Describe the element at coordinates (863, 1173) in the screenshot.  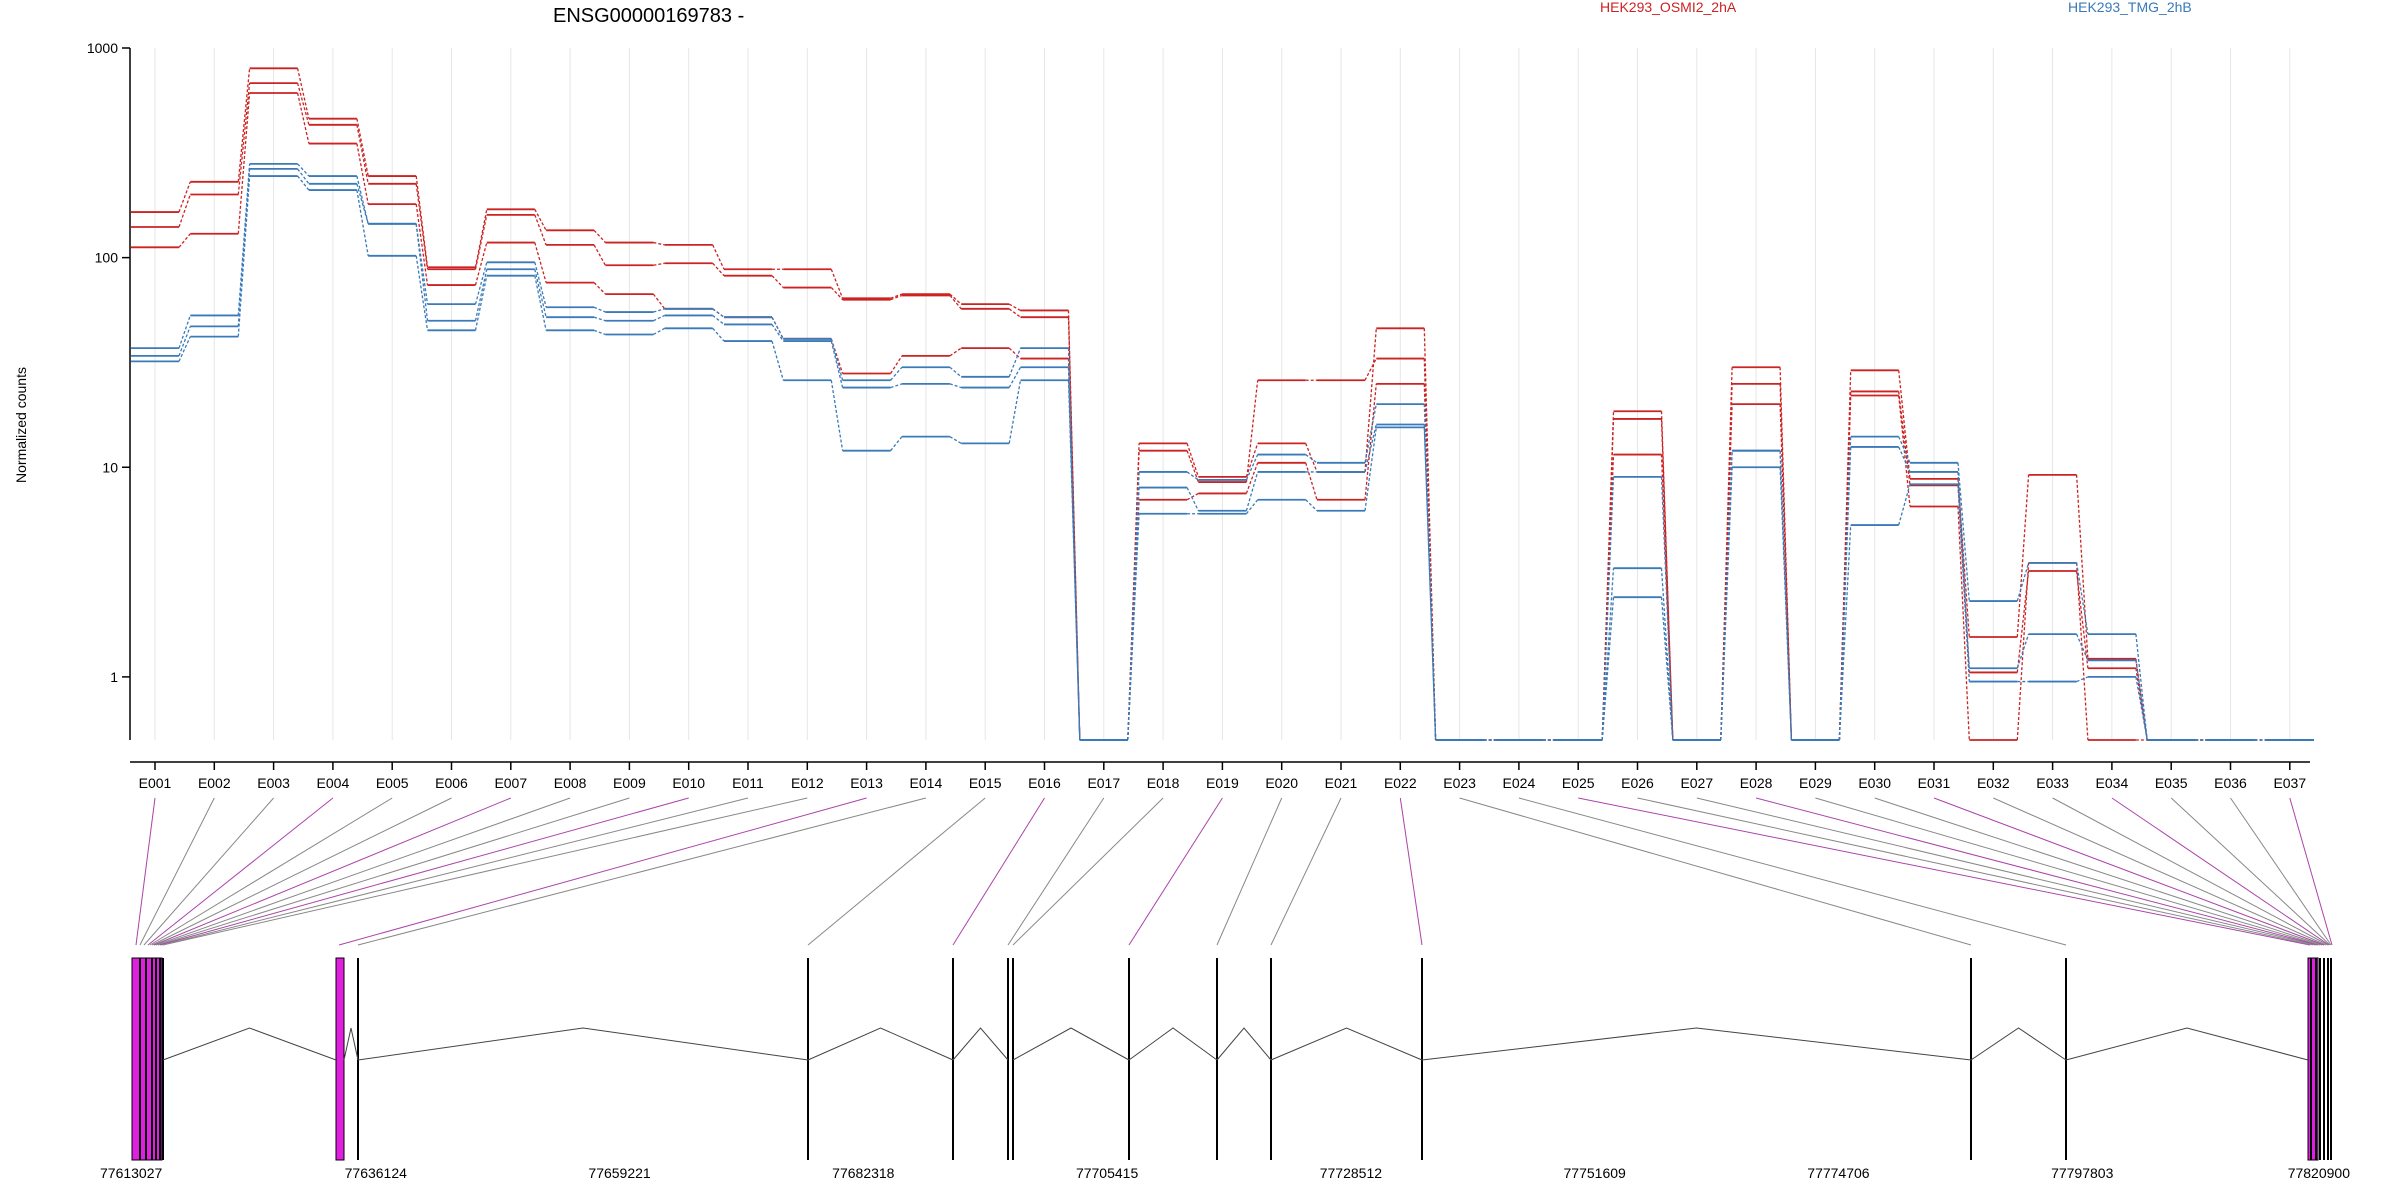
I see `genomic-coordinate: 77682318` at that location.